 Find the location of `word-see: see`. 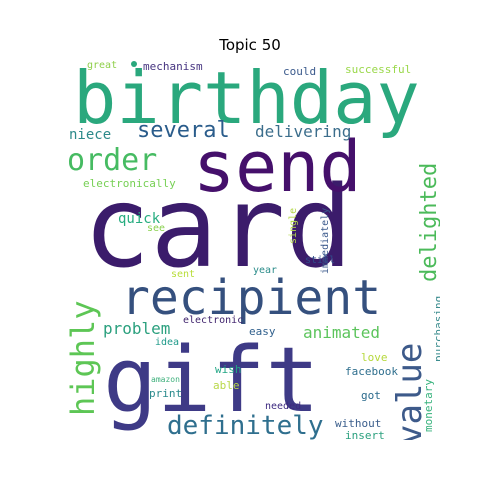

word-see: see is located at coordinates (156, 228).